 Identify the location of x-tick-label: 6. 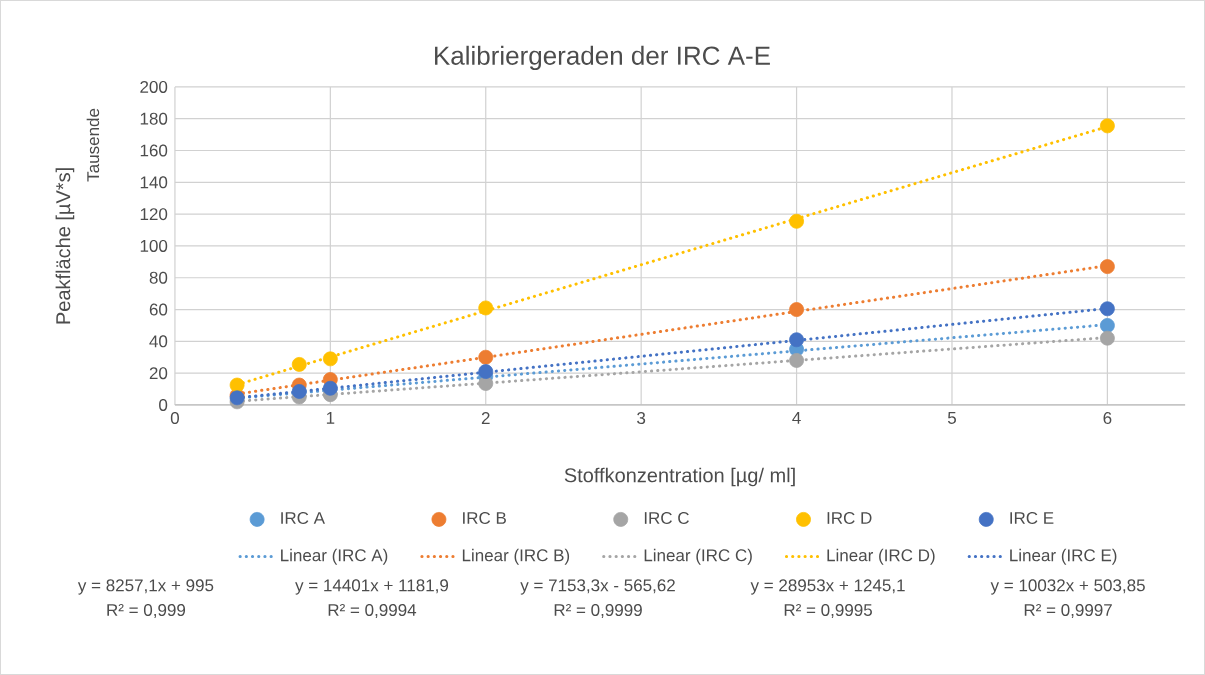
(1107, 418).